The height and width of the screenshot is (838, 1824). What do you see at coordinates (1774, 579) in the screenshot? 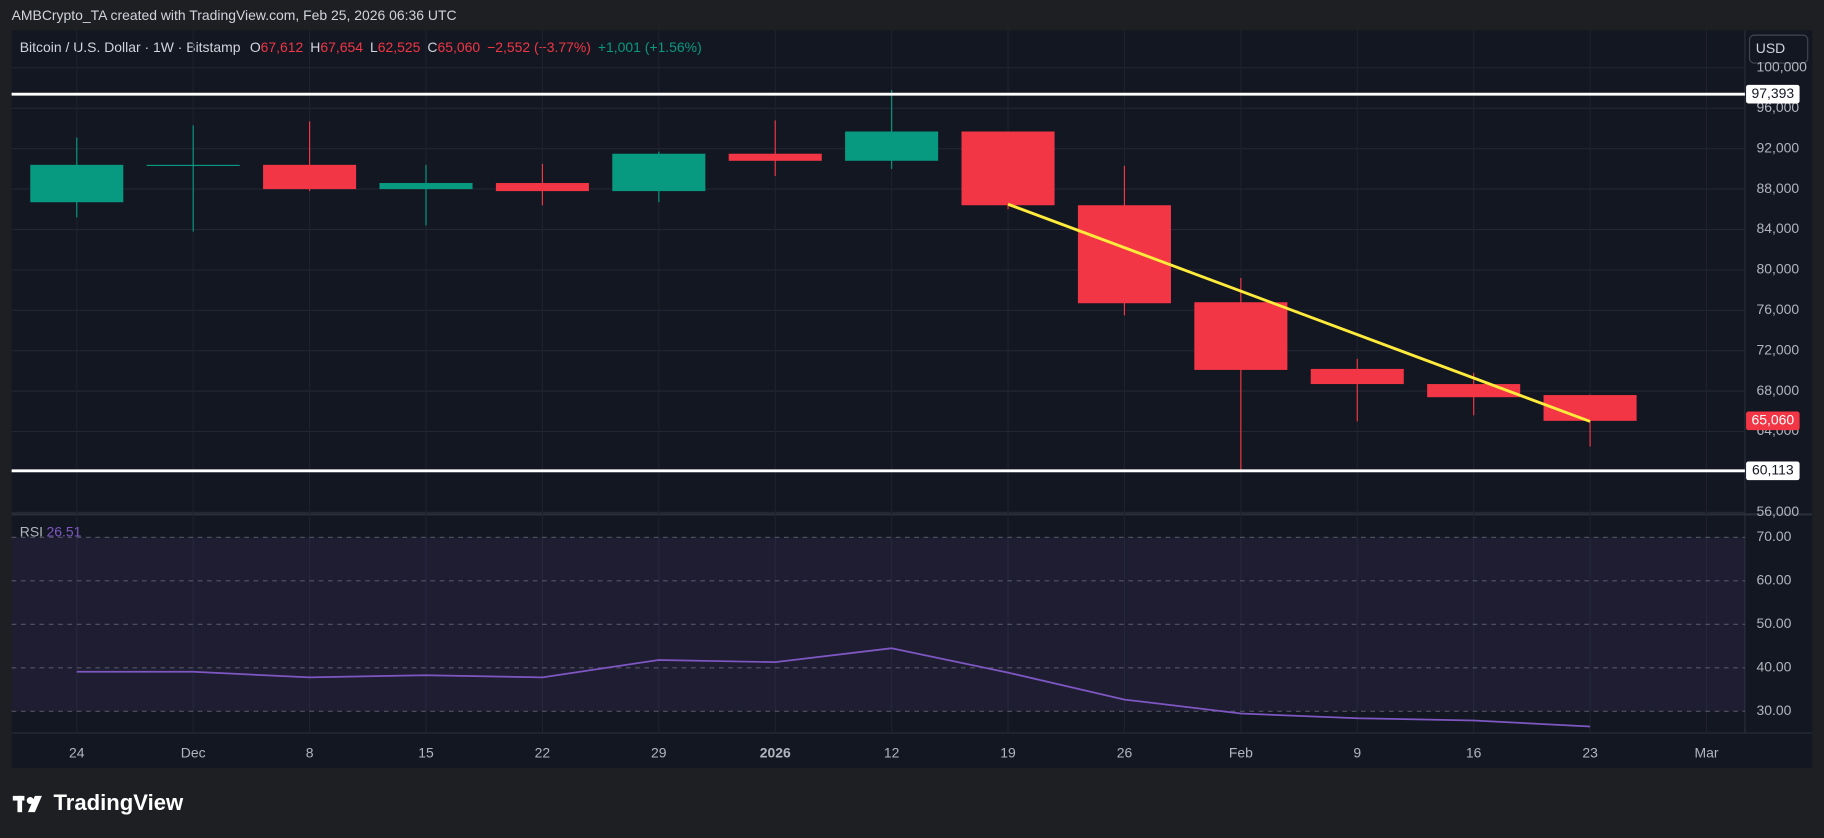
I see `rsi-tick-label: 60.00` at bounding box center [1774, 579].